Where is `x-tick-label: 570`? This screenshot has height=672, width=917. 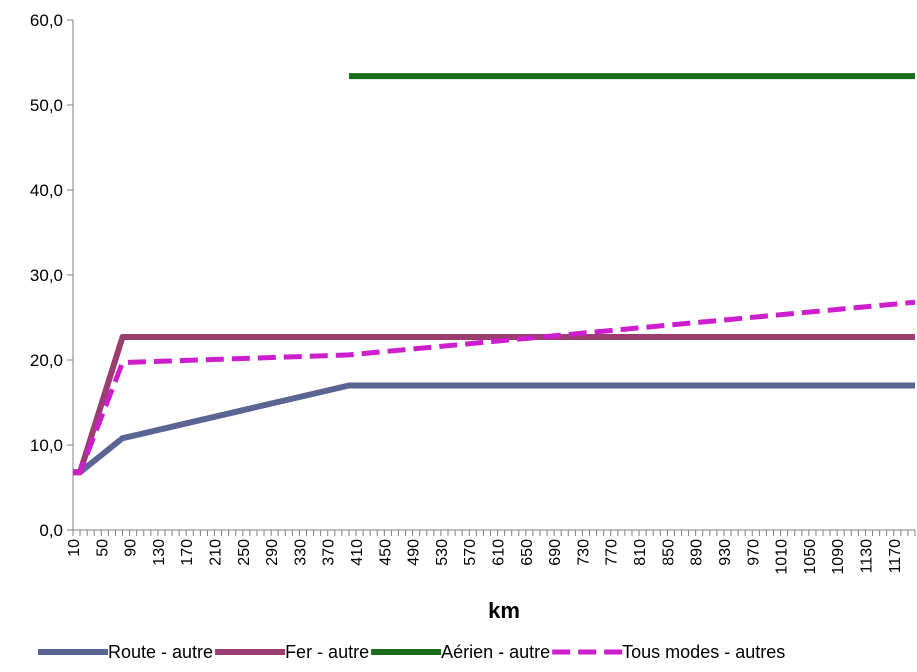 x-tick-label: 570 is located at coordinates (470, 552).